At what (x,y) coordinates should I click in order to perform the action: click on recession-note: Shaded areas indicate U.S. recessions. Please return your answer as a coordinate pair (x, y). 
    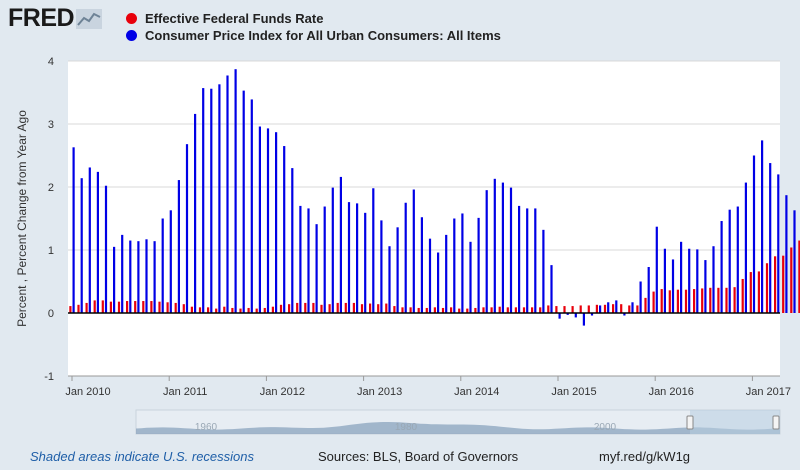
    Looking at the image, I should click on (142, 456).